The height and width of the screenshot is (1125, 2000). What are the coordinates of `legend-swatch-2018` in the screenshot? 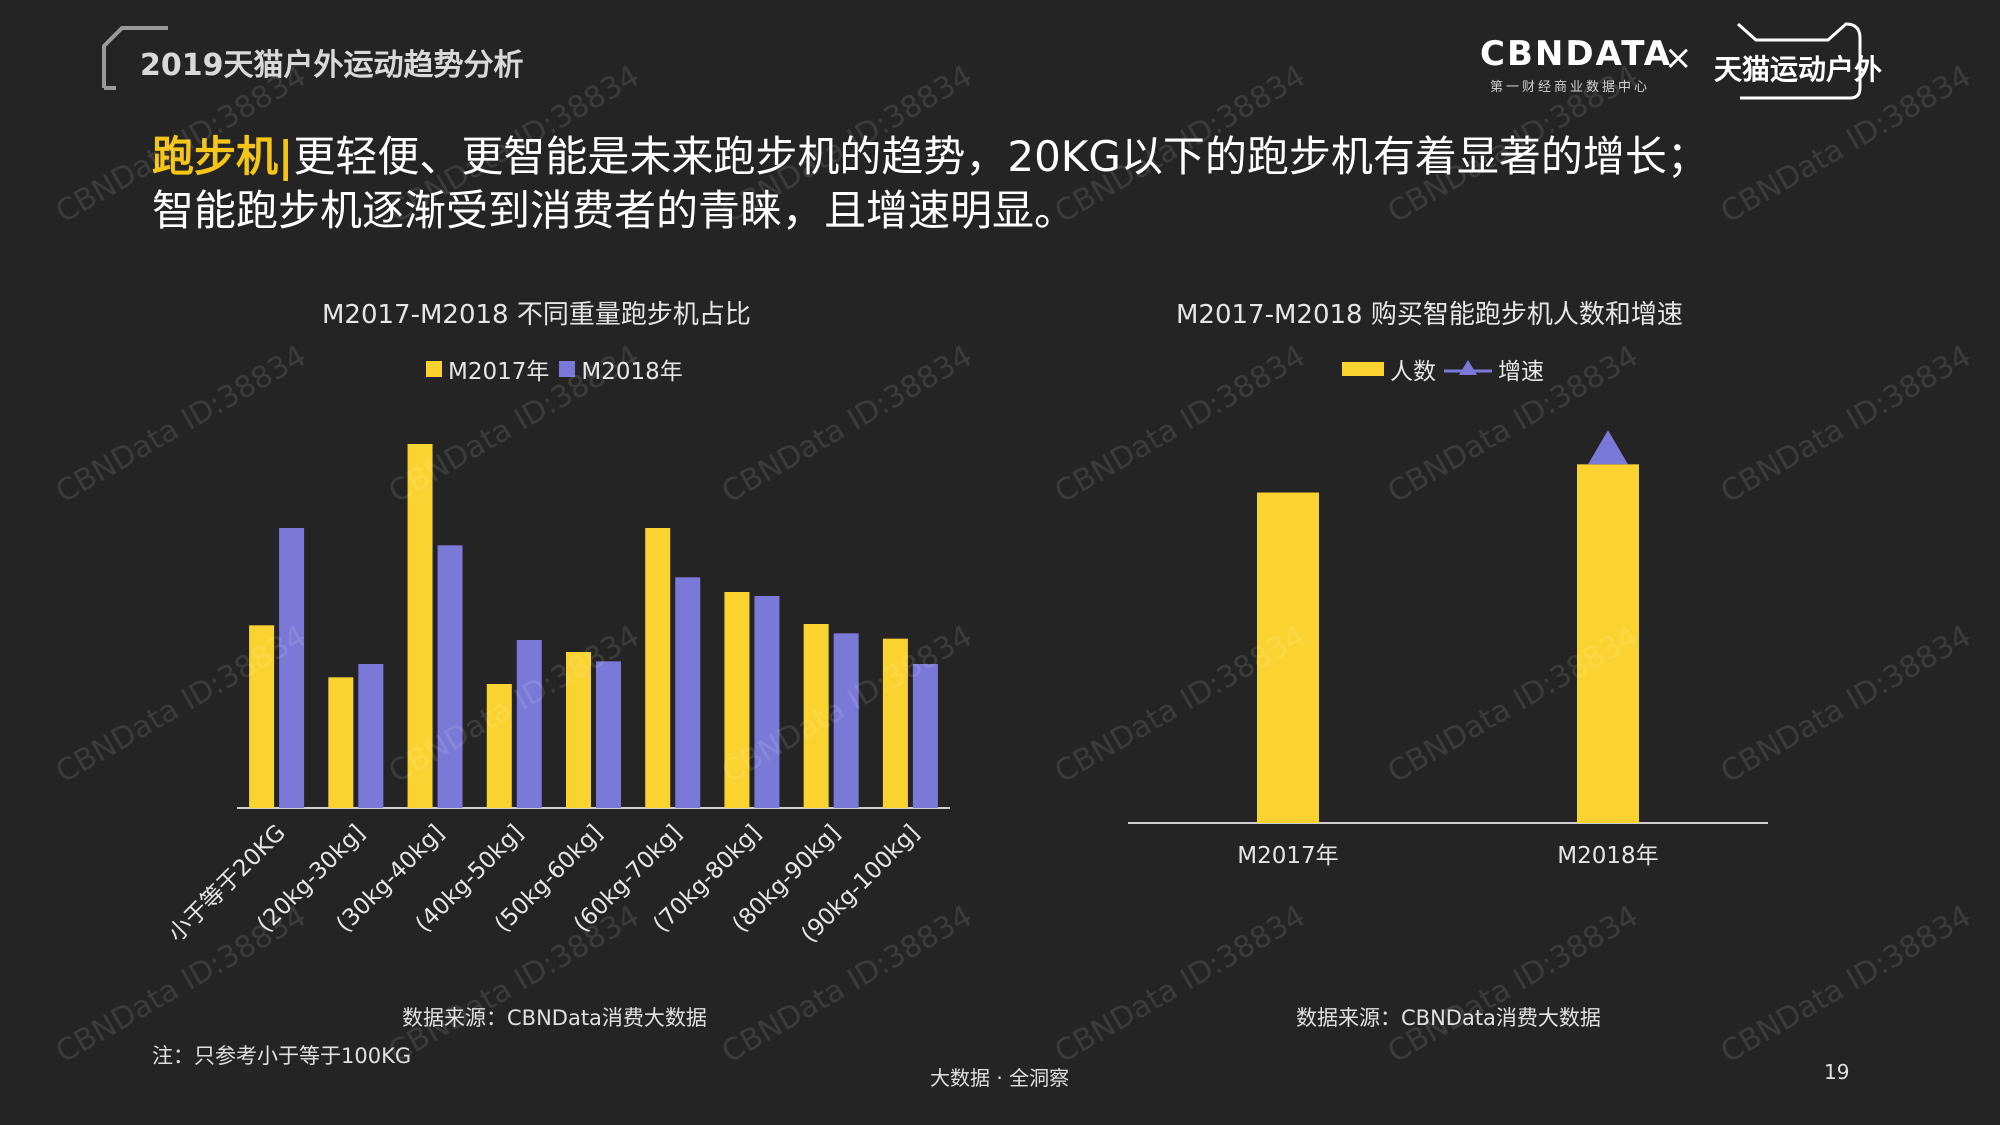 It's located at (567, 369).